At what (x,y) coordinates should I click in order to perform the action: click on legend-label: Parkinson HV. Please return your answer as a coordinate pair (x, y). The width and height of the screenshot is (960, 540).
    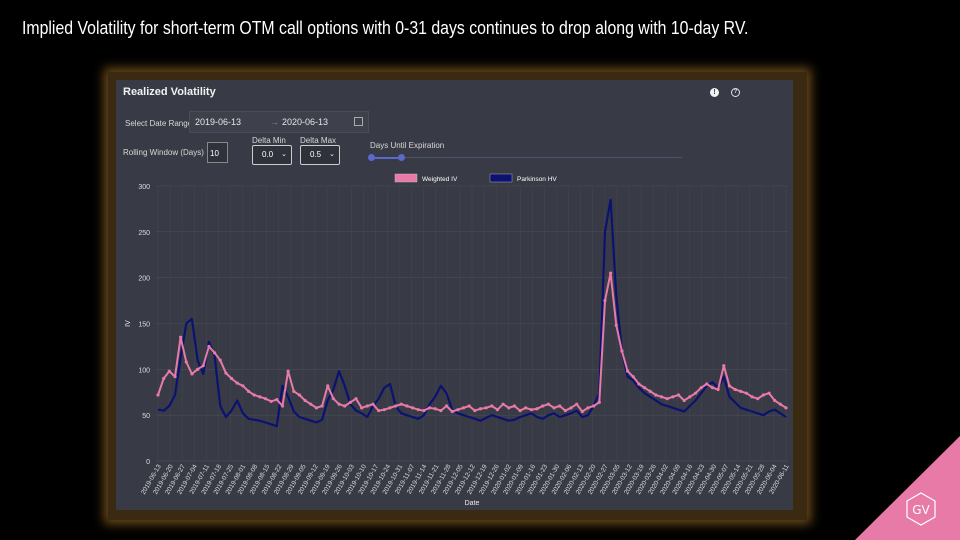
    Looking at the image, I should click on (537, 179).